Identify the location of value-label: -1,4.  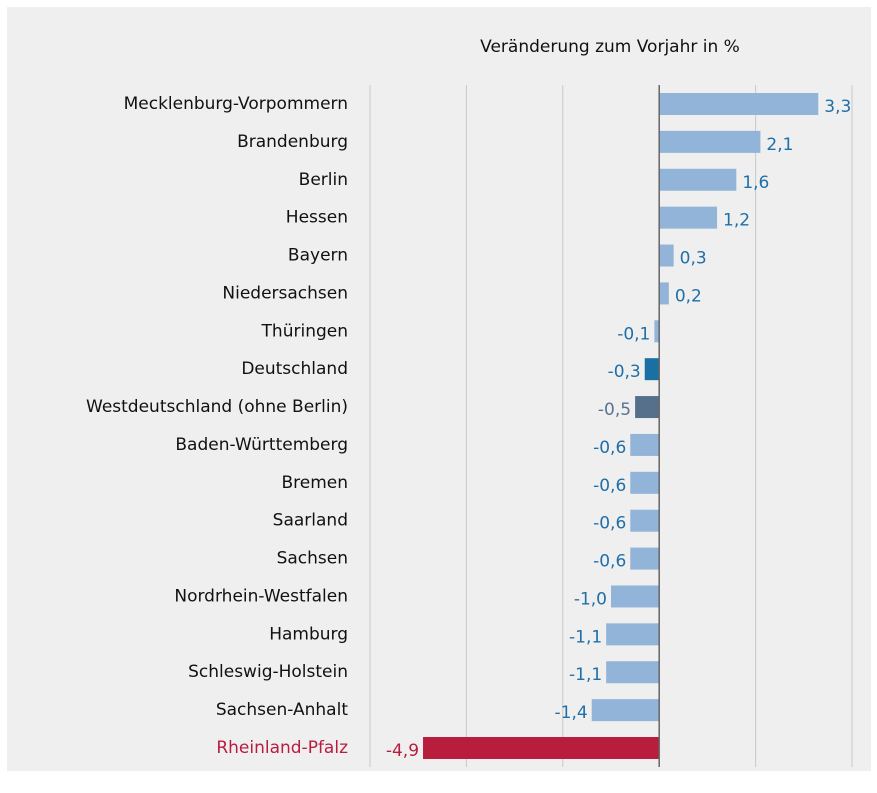
(571, 713).